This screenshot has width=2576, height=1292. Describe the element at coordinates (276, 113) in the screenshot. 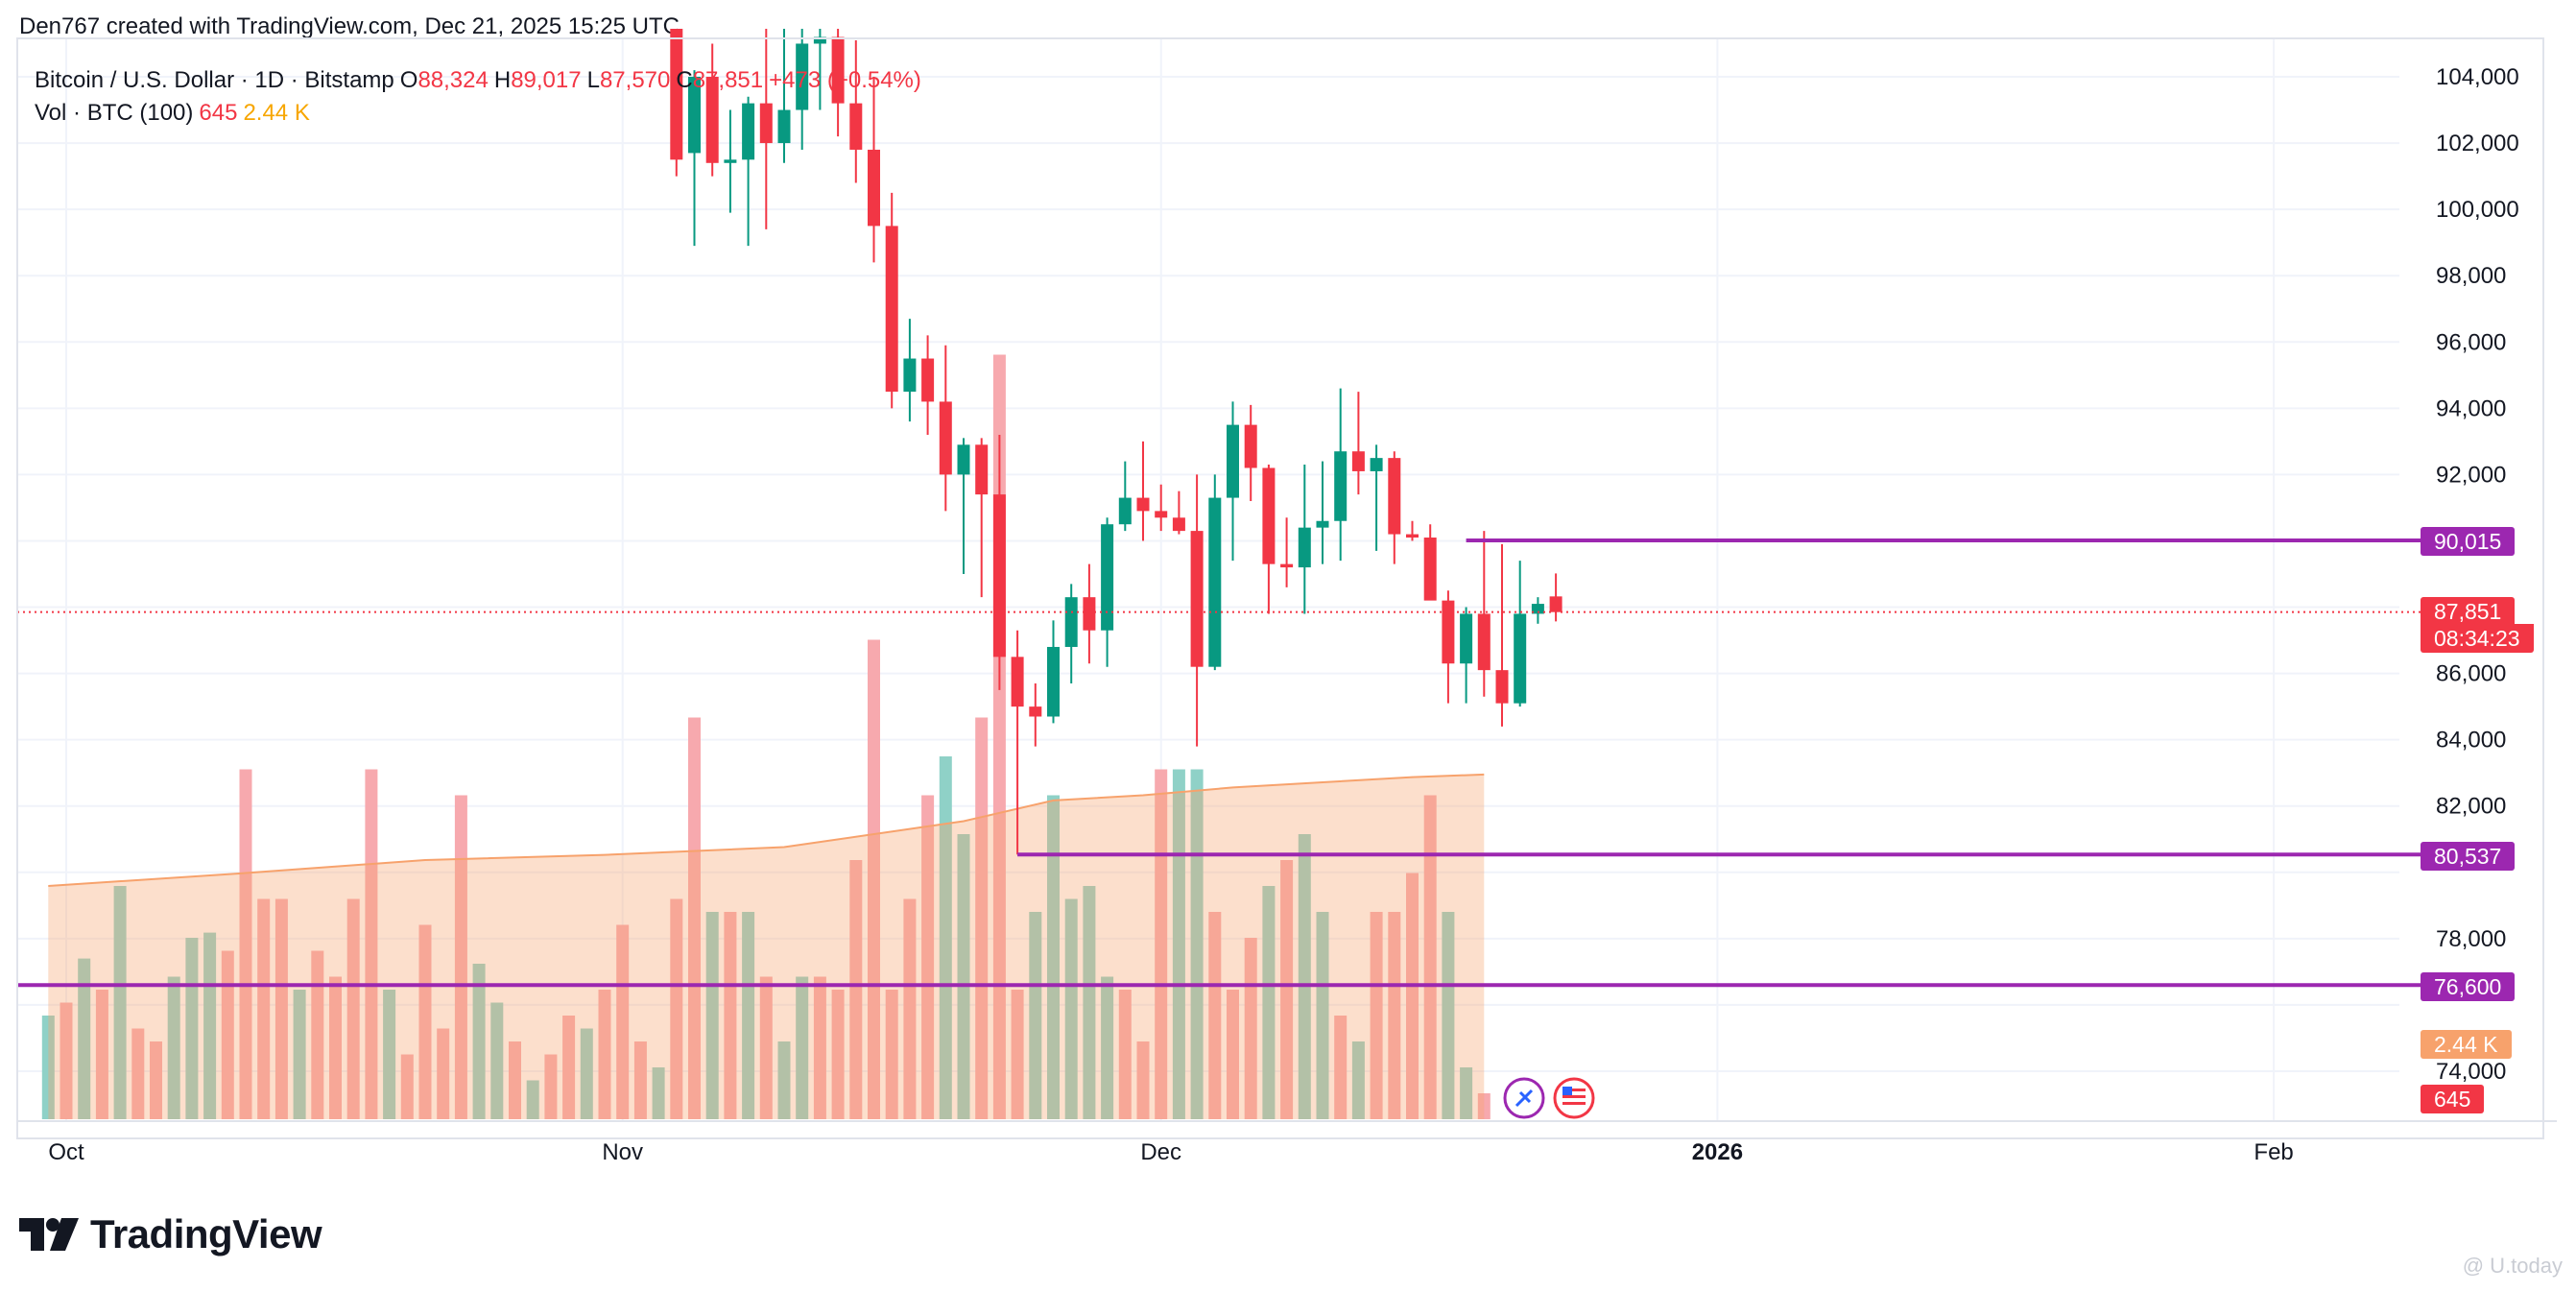

I see `legend-volume-ma: 2.44 K` at that location.